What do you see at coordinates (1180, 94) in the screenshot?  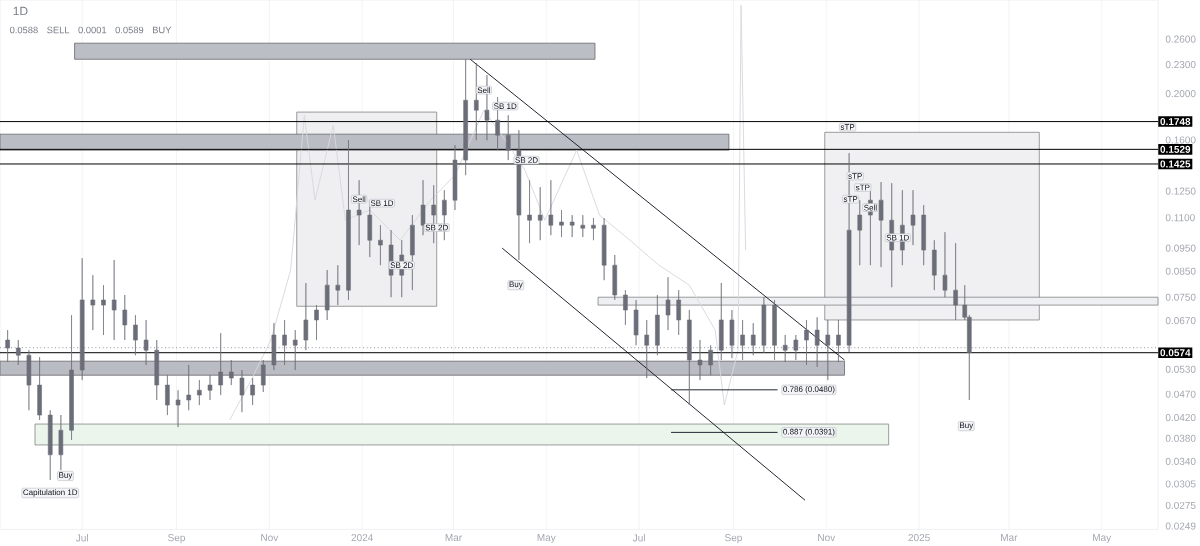 I see `y-tick-label: 0.2000` at bounding box center [1180, 94].